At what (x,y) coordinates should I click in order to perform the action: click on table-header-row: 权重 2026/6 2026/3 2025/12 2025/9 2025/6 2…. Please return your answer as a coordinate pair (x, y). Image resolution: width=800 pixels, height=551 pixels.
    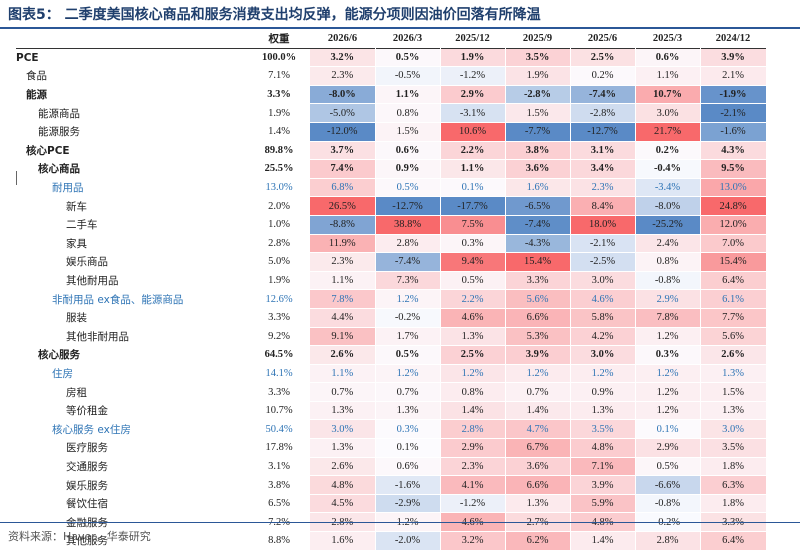
    Looking at the image, I should click on (391, 39).